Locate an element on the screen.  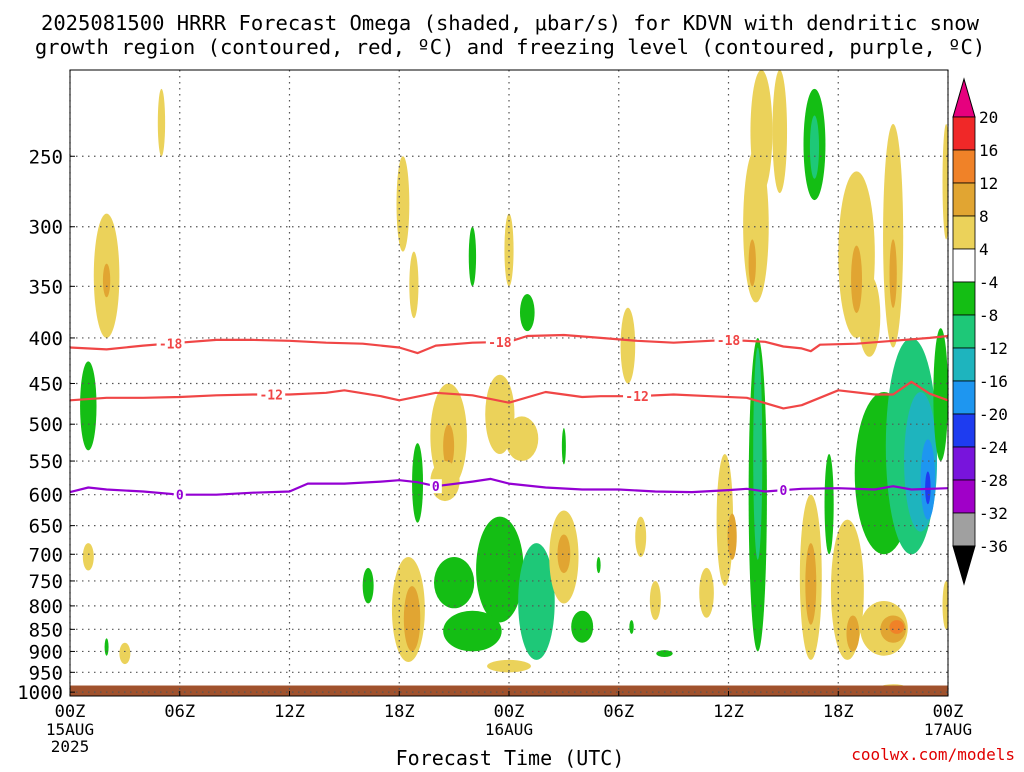
y-tick-label: 700 is located at coordinates (46, 555).